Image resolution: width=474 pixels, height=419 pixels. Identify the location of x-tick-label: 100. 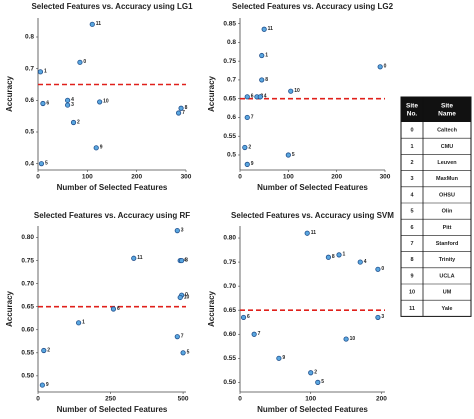
(288, 177).